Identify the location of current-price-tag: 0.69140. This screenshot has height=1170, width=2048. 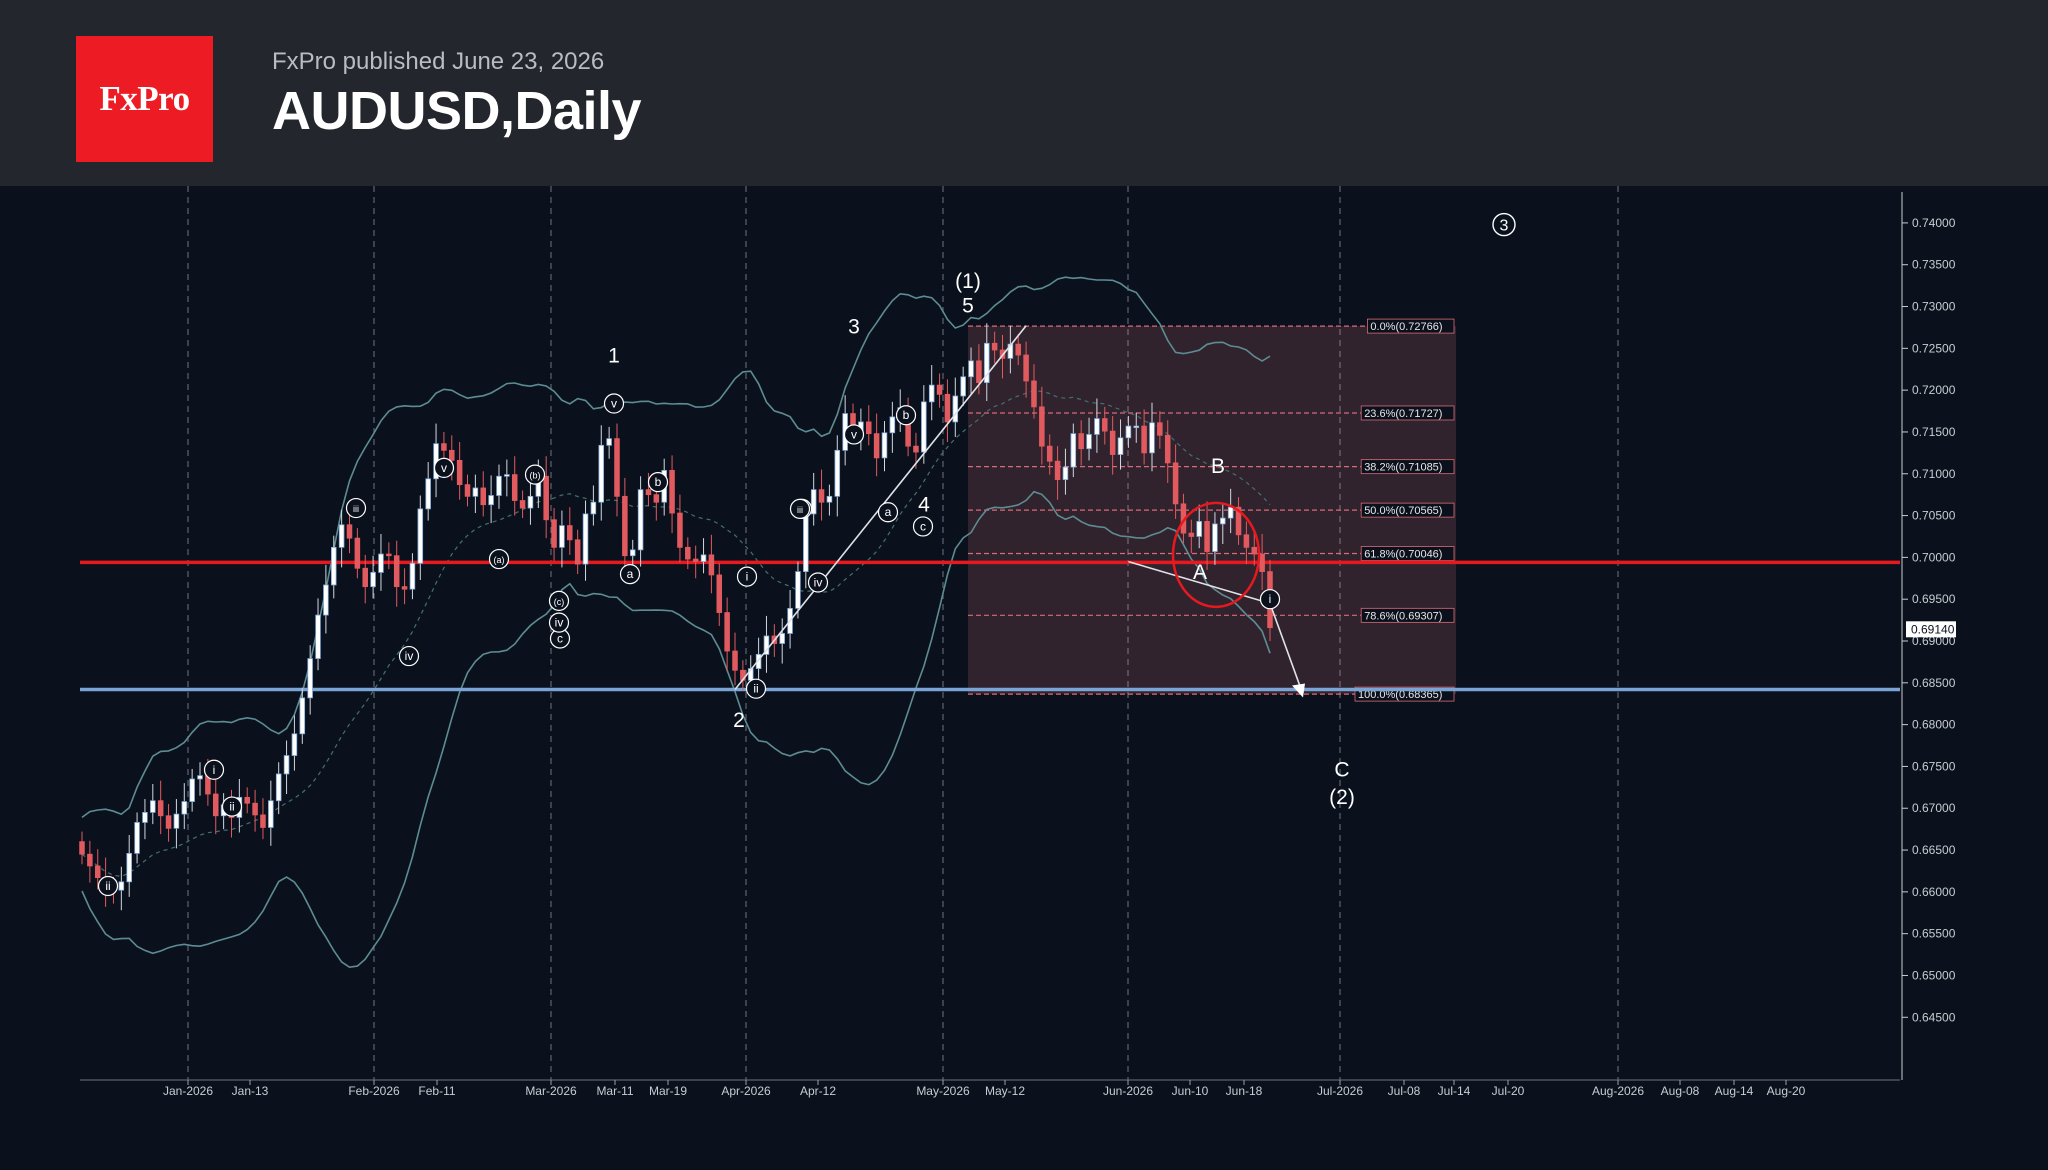
(1931, 629).